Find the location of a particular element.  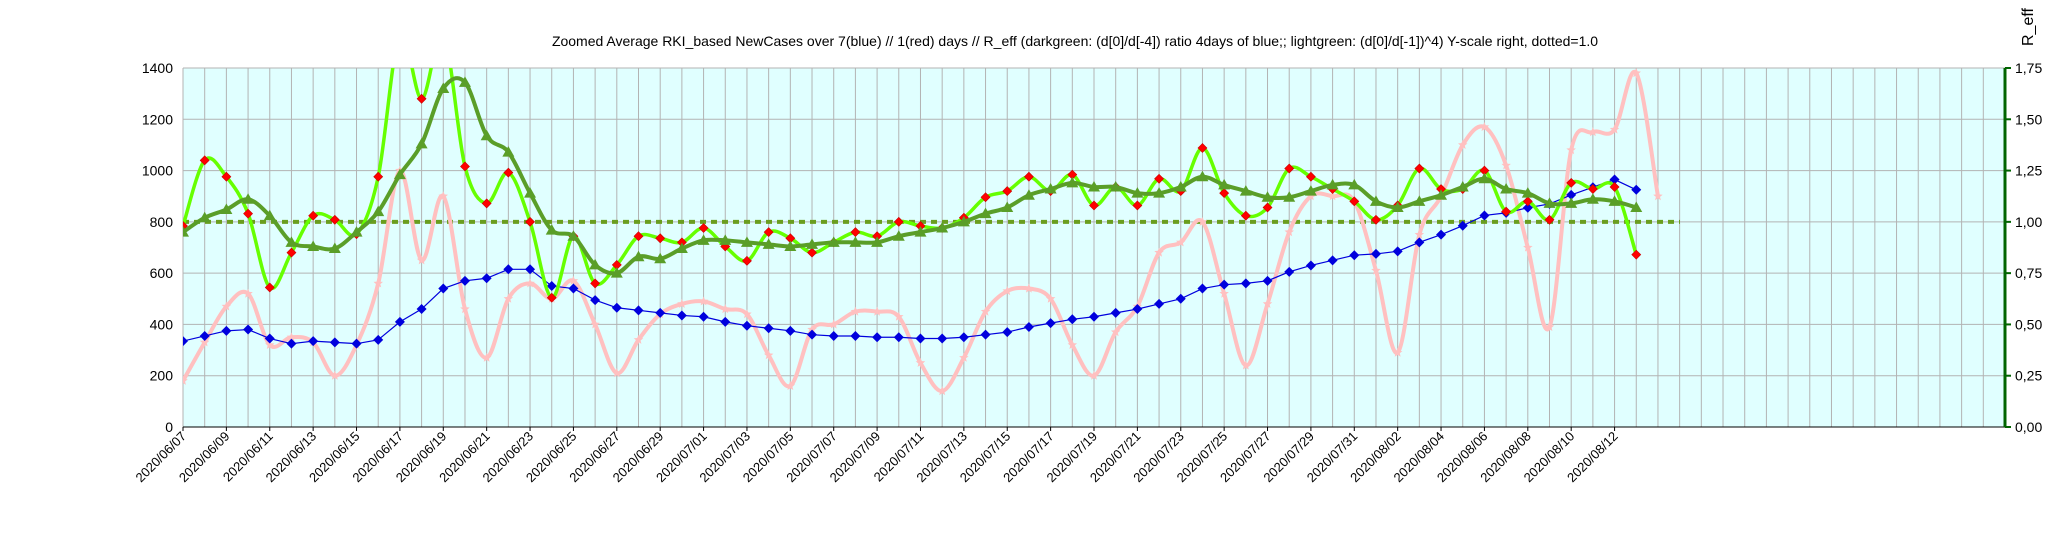

y2-tick-label: 0,75 is located at coordinates (2028, 273).